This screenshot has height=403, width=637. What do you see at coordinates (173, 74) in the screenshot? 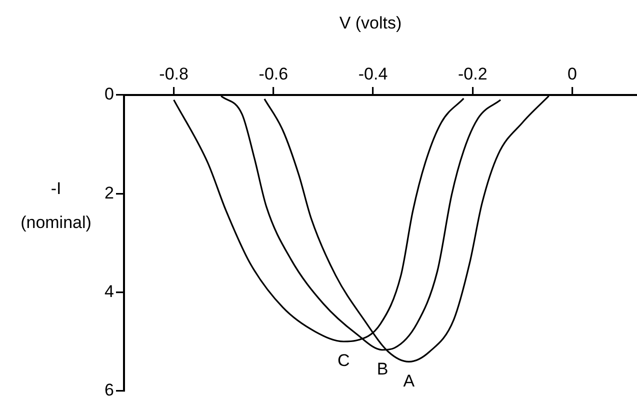
I see `x-tick-label: -0.8` at bounding box center [173, 74].